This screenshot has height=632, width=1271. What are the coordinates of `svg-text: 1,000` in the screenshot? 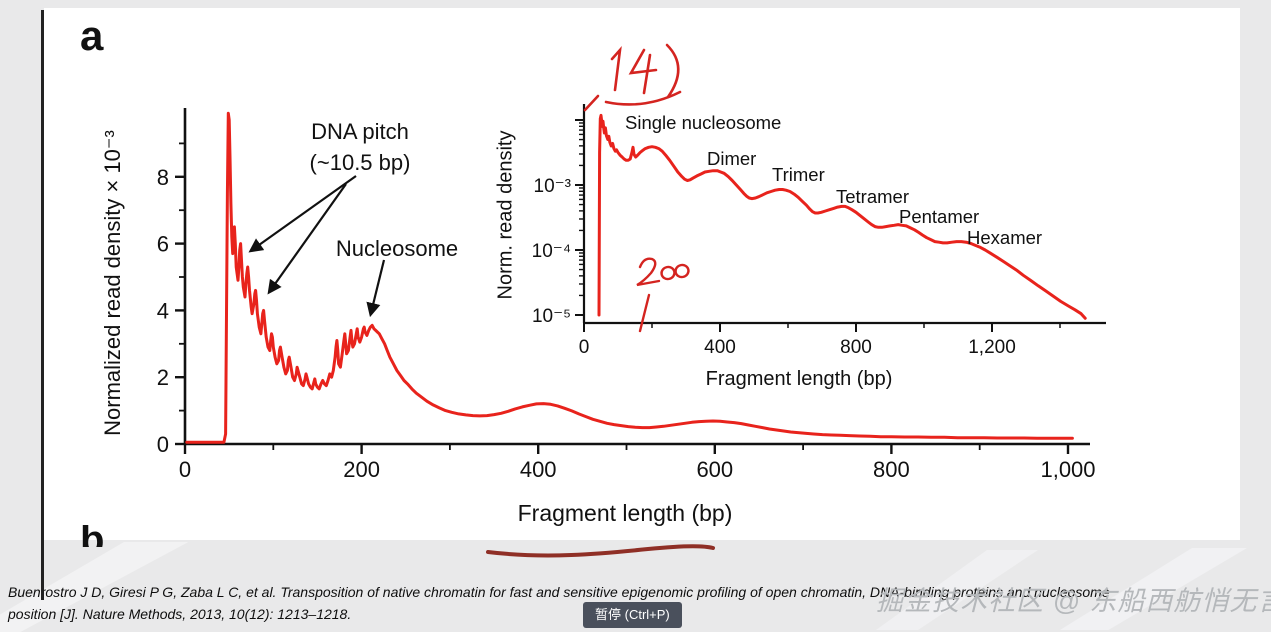 It's located at (1067, 469).